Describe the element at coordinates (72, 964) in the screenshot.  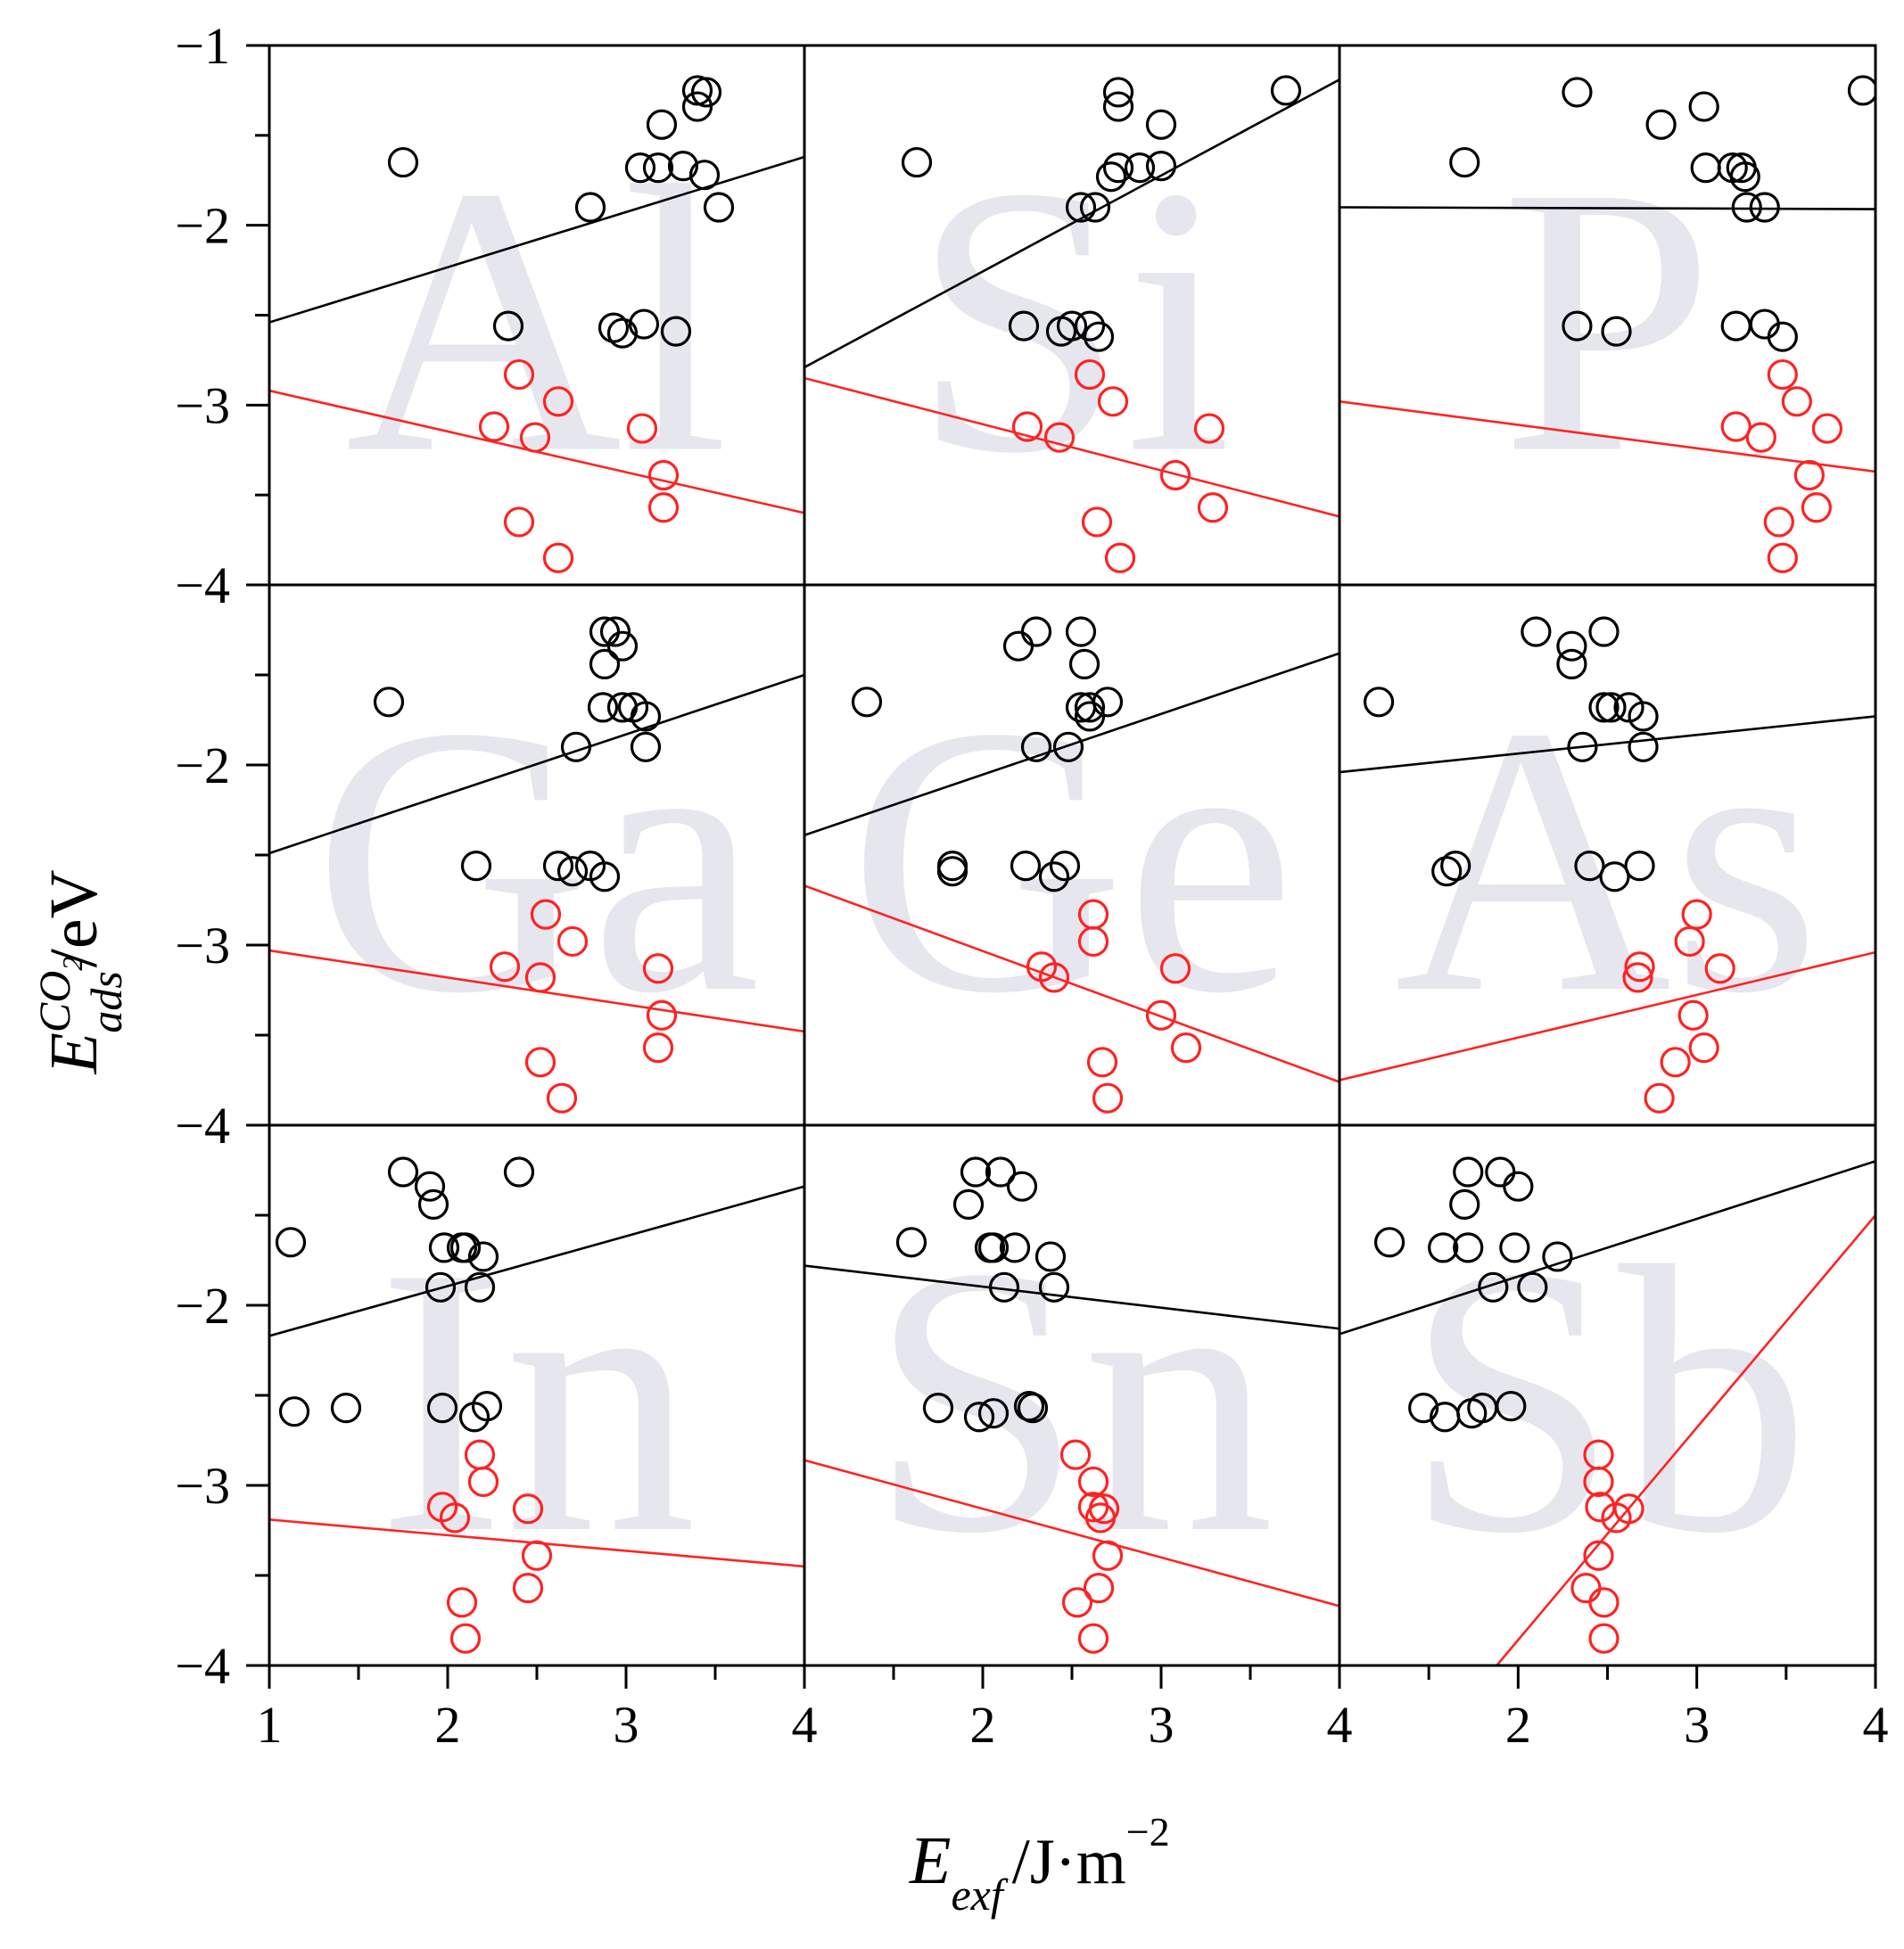
I see `y-axis-title-superscript-sub: 2` at that location.